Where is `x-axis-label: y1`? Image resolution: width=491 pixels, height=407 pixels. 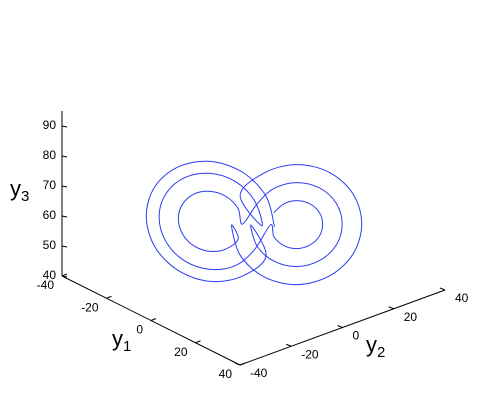 x-axis-label: y1 is located at coordinates (121, 340).